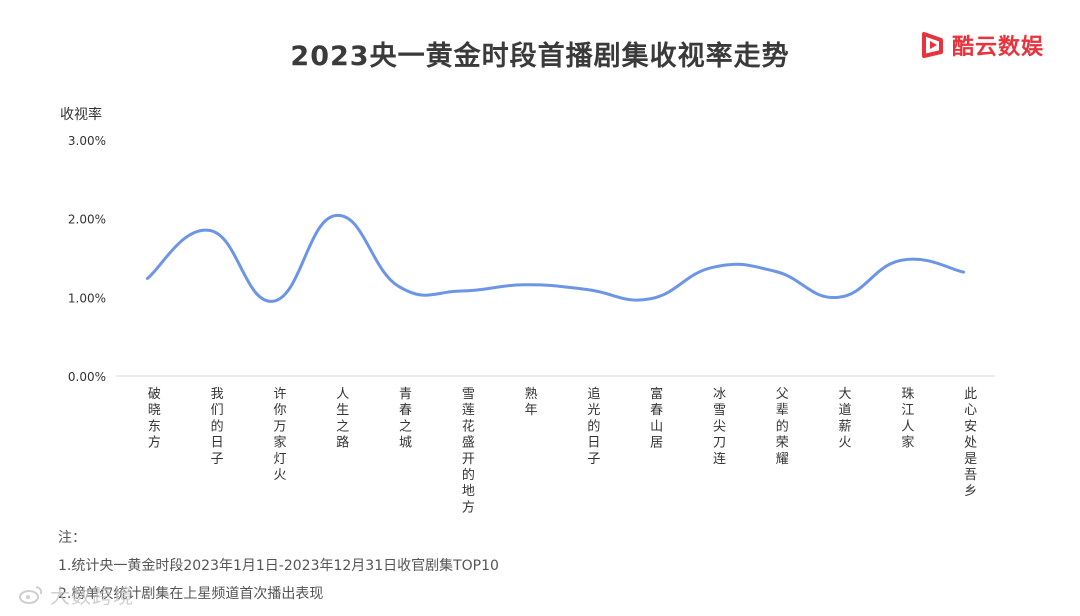 The image size is (1080, 616). Describe the element at coordinates (87, 220) in the screenshot. I see `y-tick-label: 2.00%` at that location.